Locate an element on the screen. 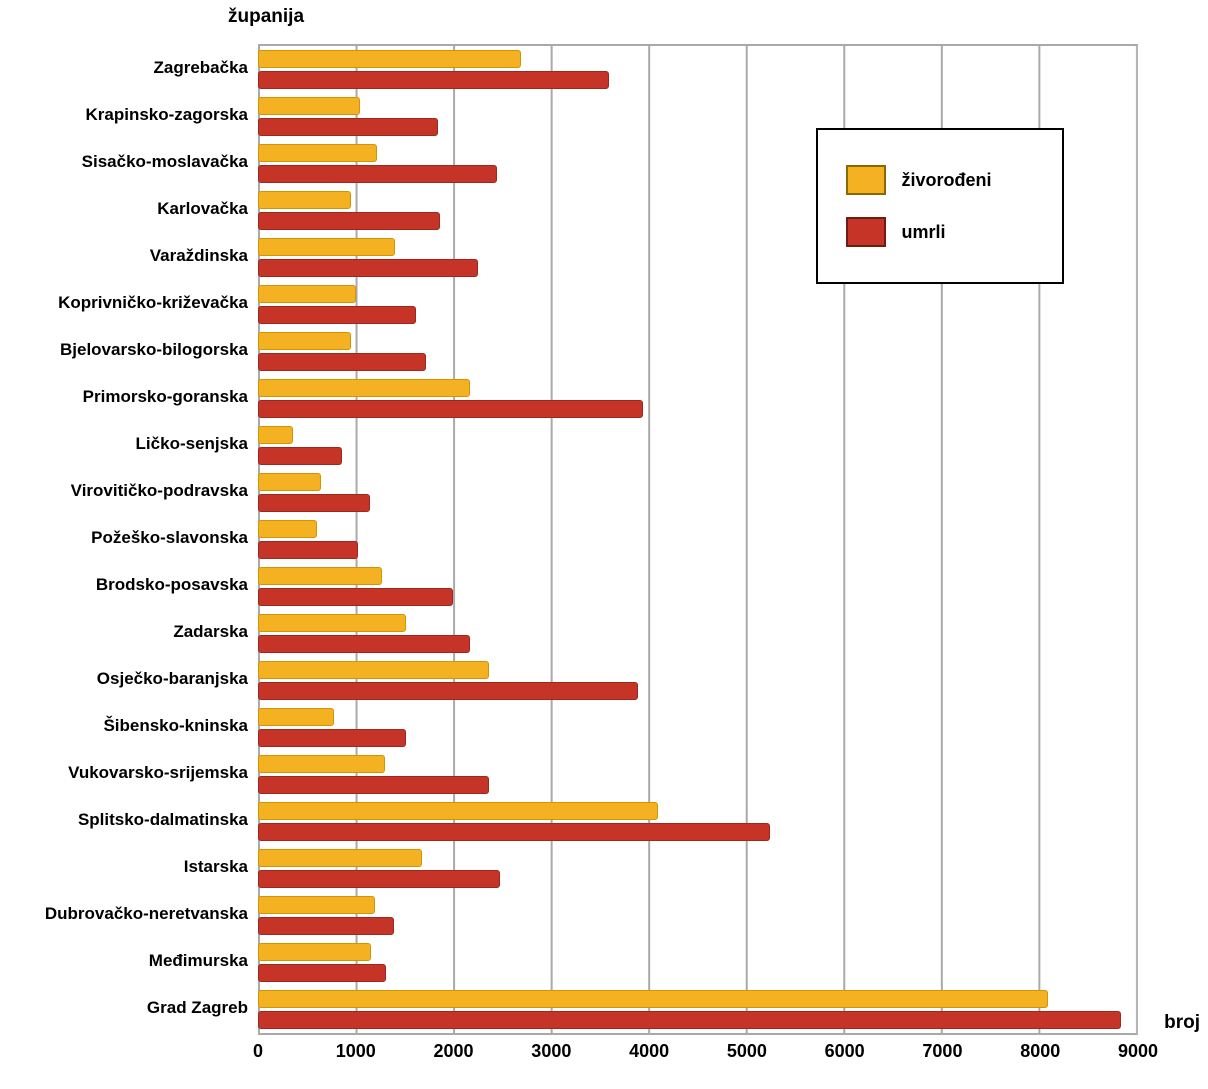 The width and height of the screenshot is (1208, 1089). category-label: Bjelovarsko-bilogorska is located at coordinates (153, 349).